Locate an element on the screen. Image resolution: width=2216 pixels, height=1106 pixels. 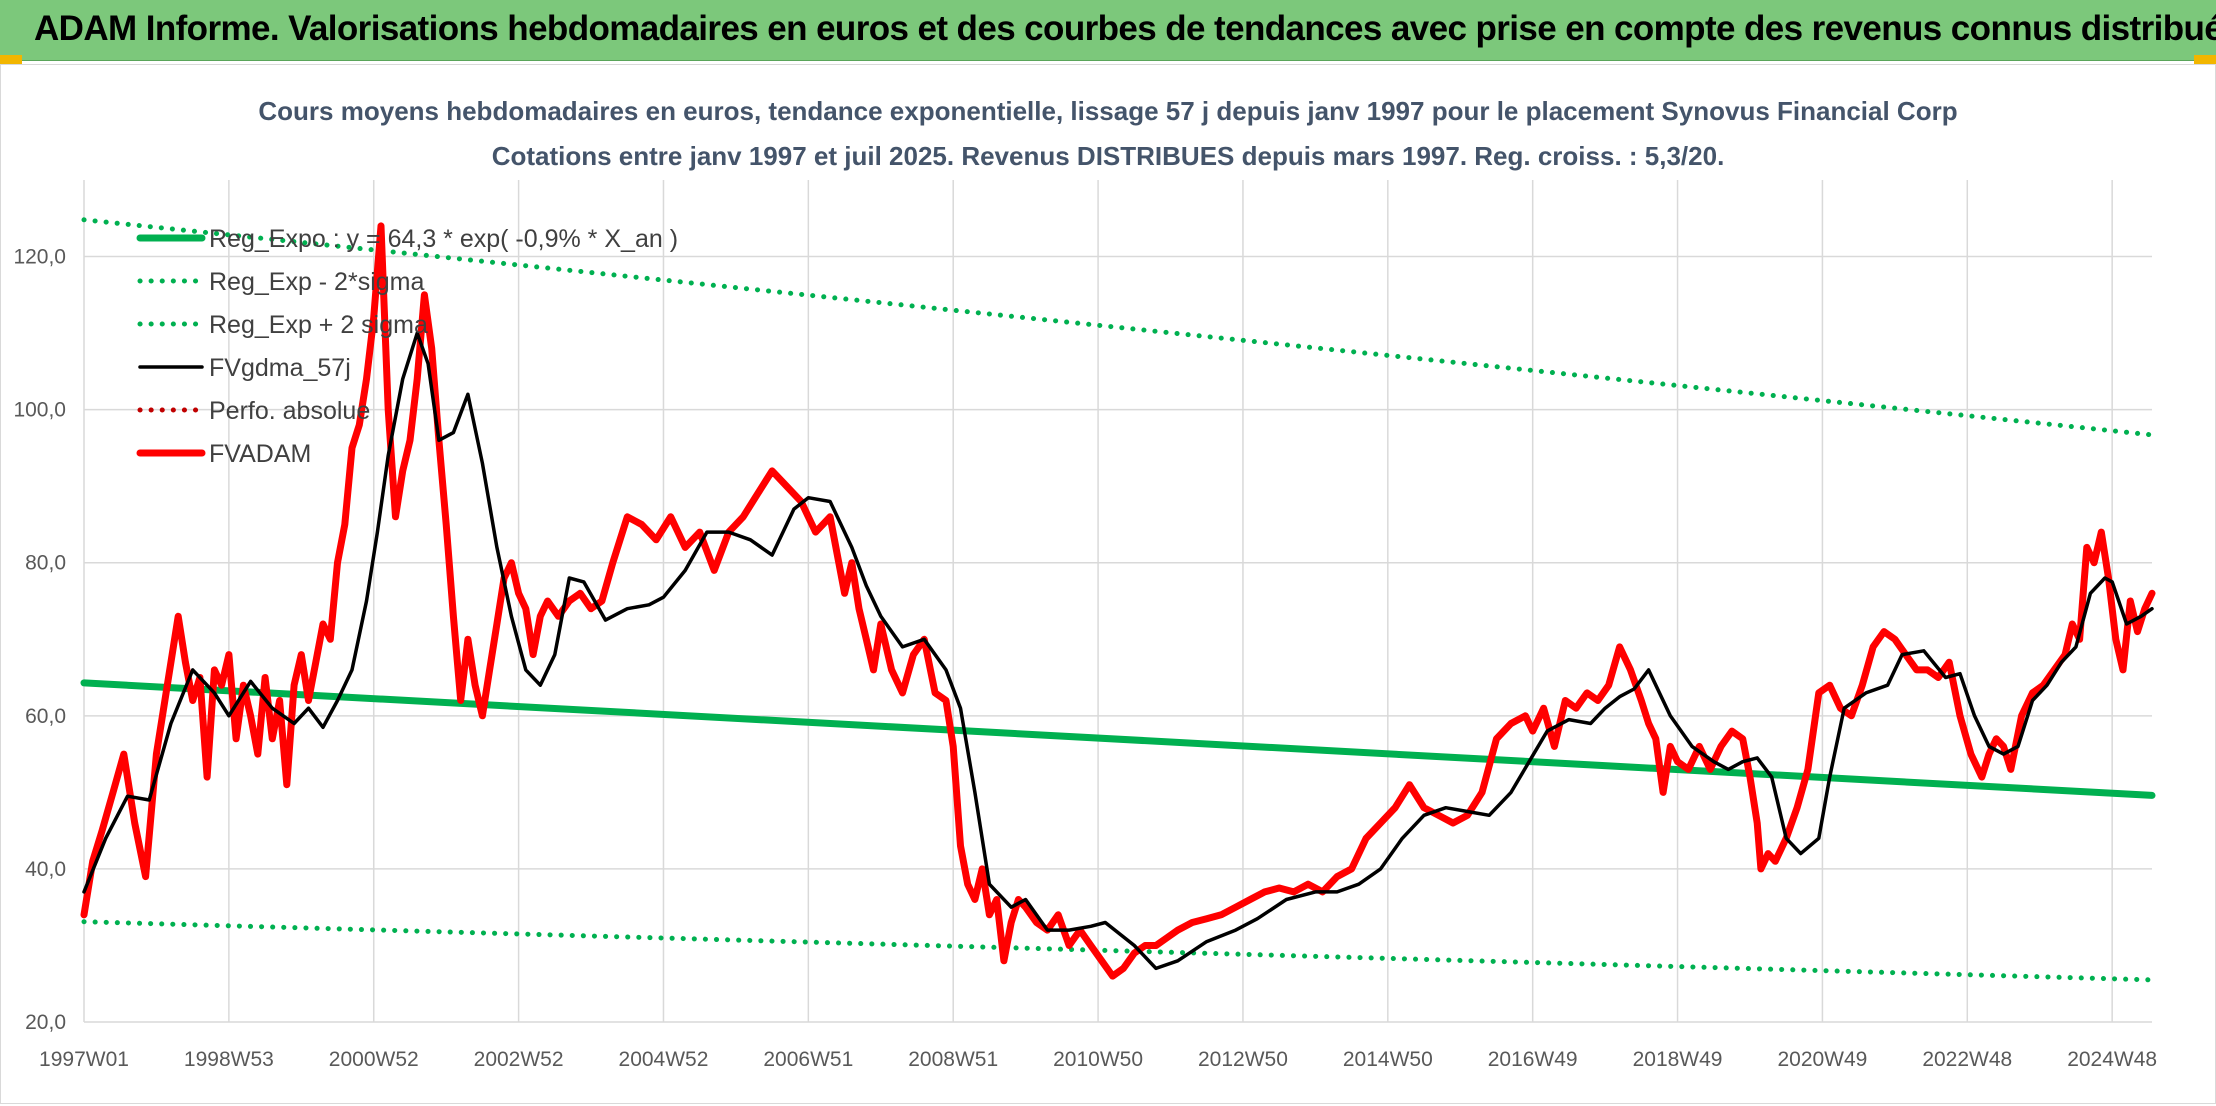
legend-label: FVADAM is located at coordinates (260, 454).